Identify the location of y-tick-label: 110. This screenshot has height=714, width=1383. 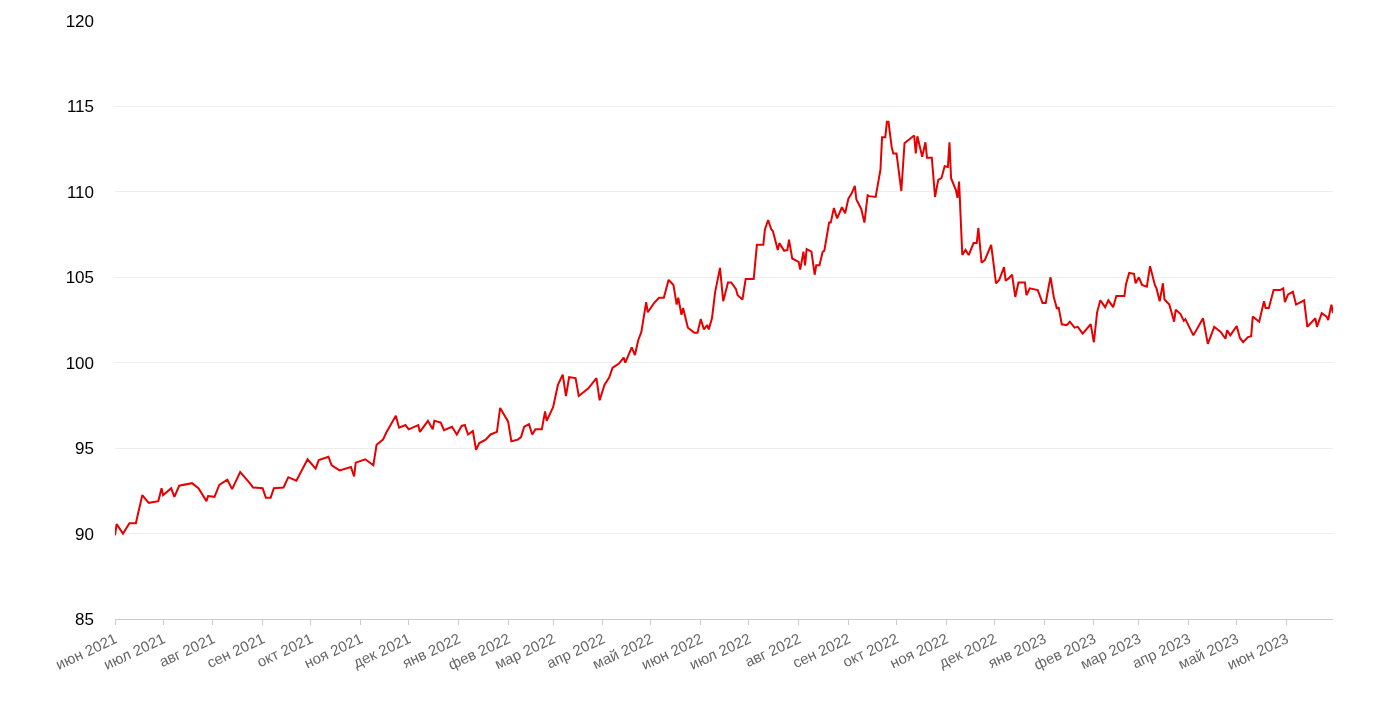
(80, 192).